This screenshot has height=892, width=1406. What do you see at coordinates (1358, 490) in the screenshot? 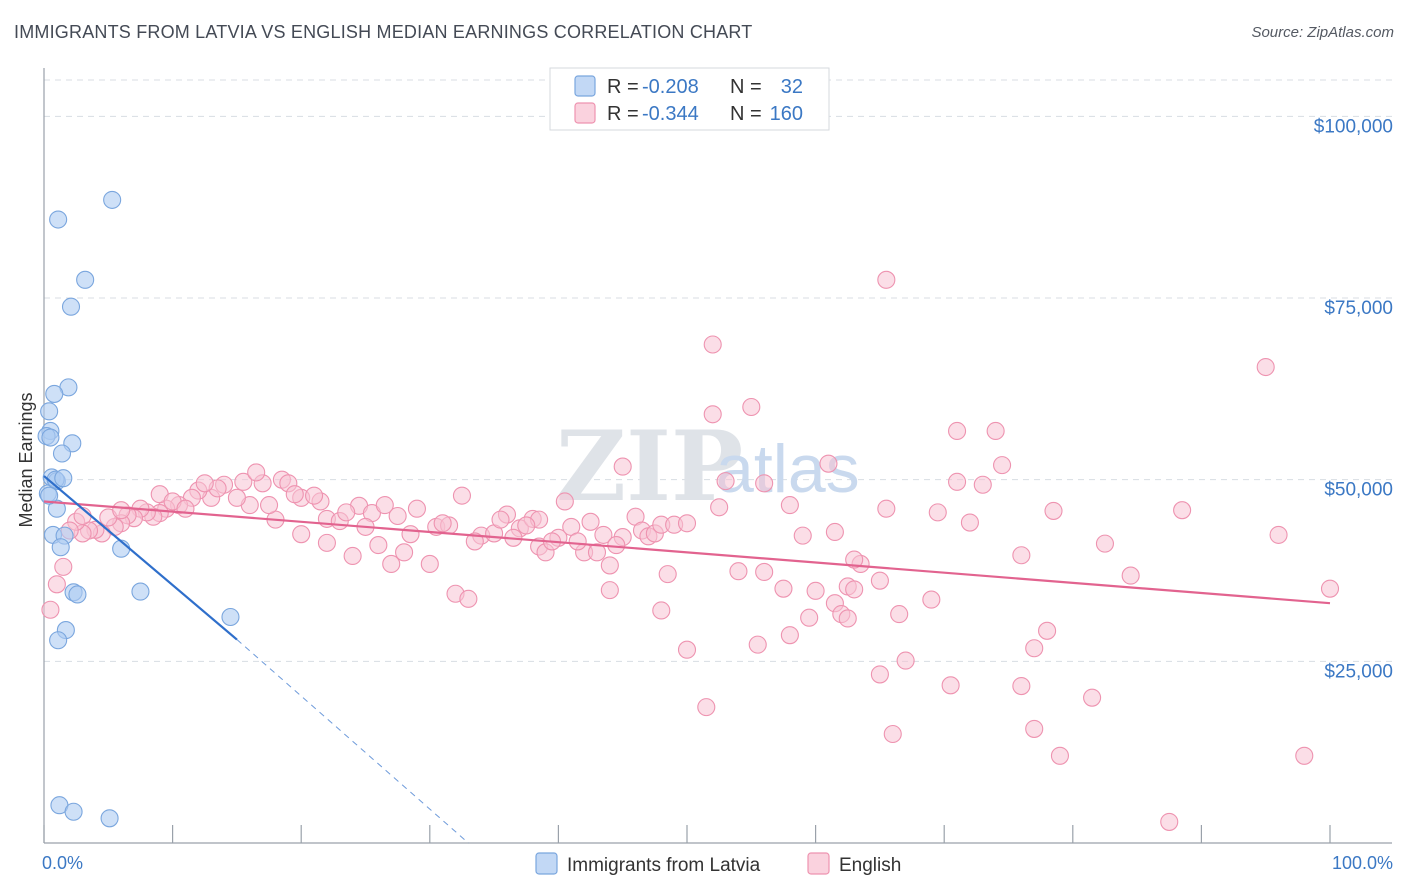
I see `y-tick-label-1: $50,000` at bounding box center [1358, 490].